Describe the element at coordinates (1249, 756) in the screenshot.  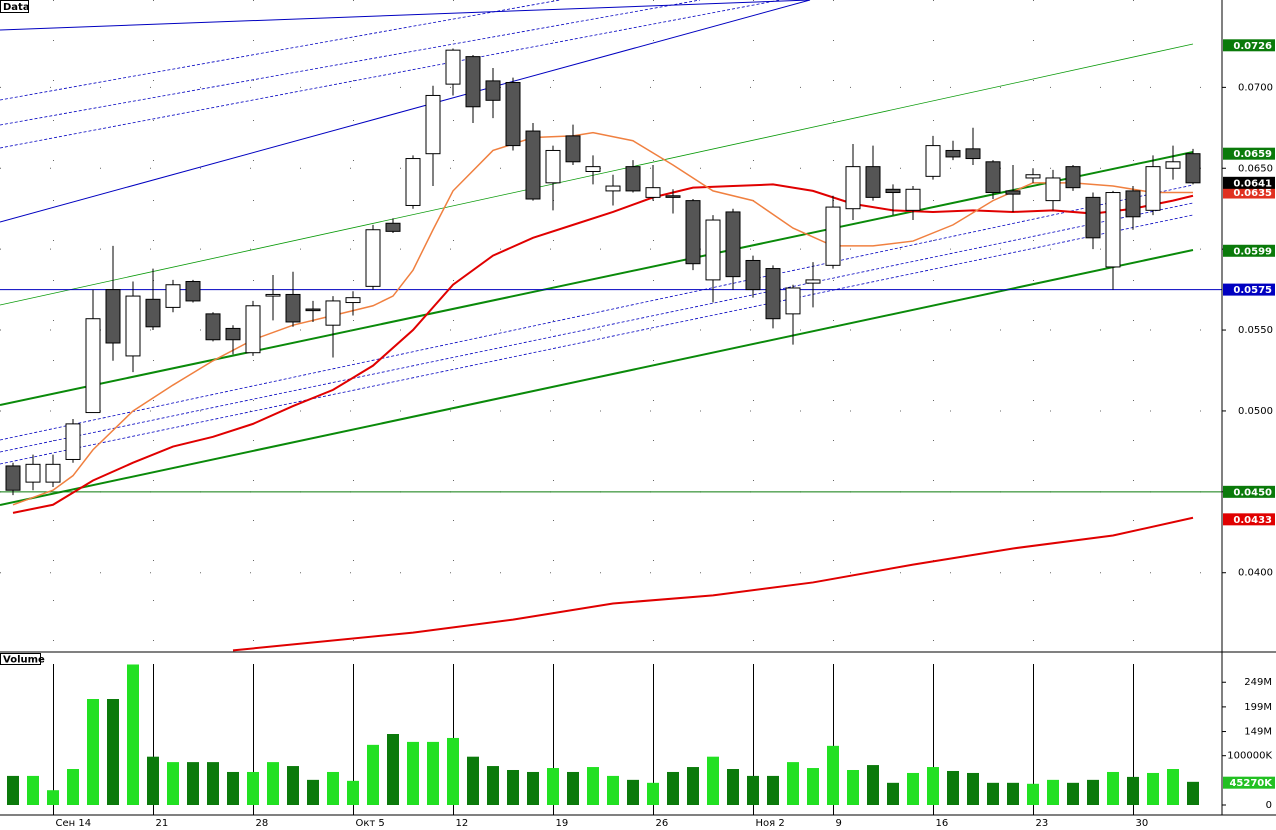
I see `volume-tick-label: 100000K` at that location.